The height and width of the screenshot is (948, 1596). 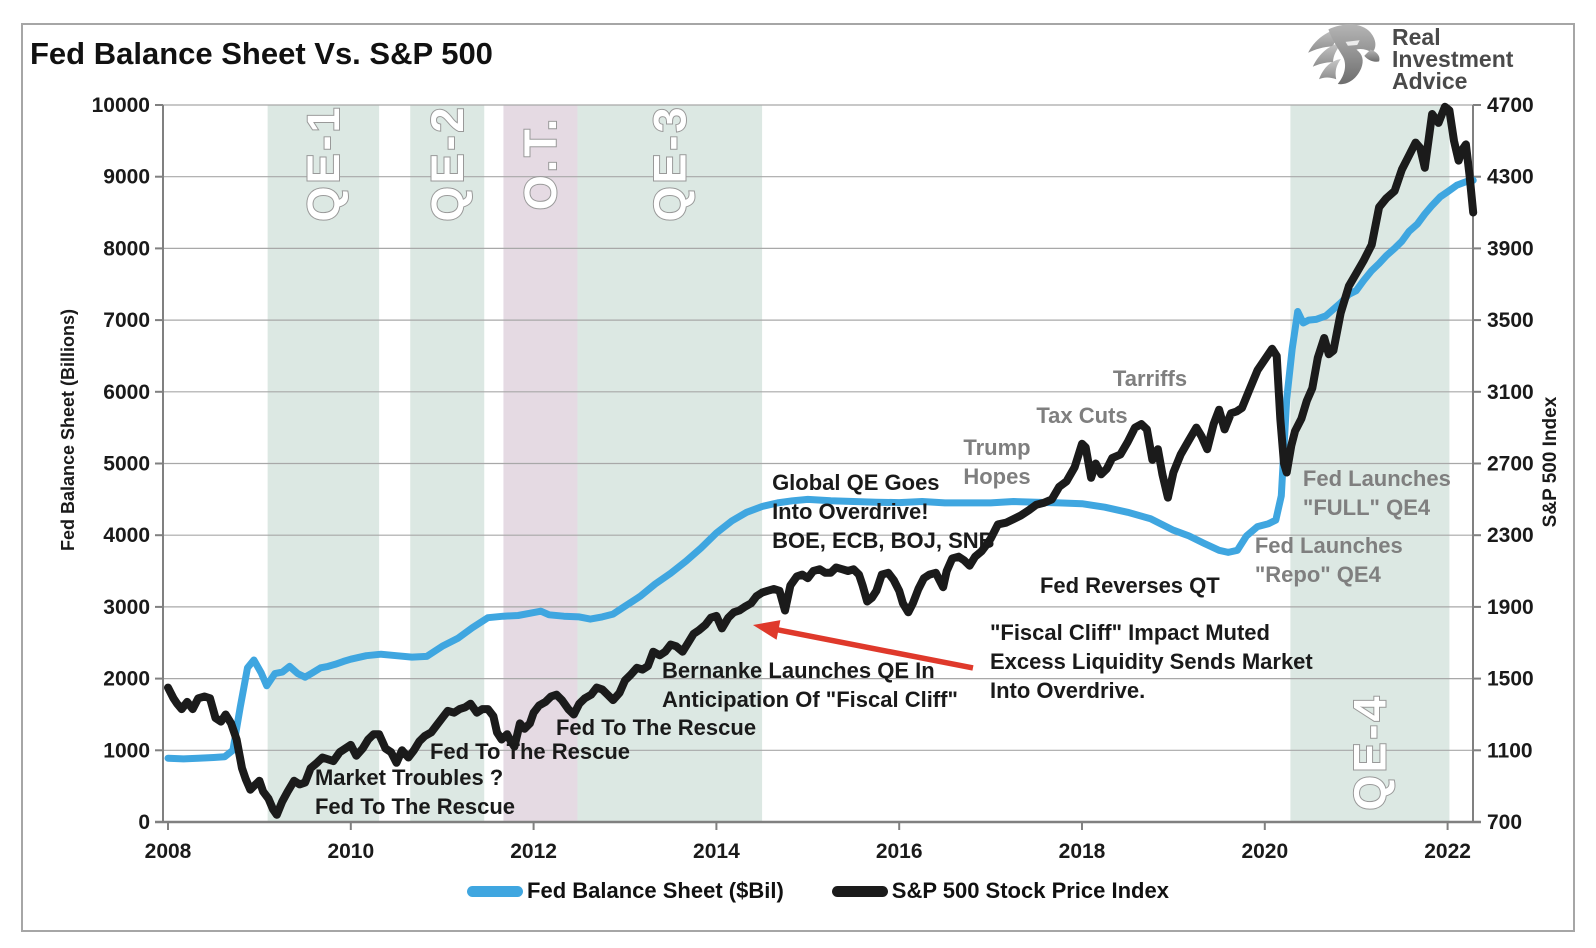 I want to click on brand-logo: Real Investment Advice, so click(x=1407, y=59).